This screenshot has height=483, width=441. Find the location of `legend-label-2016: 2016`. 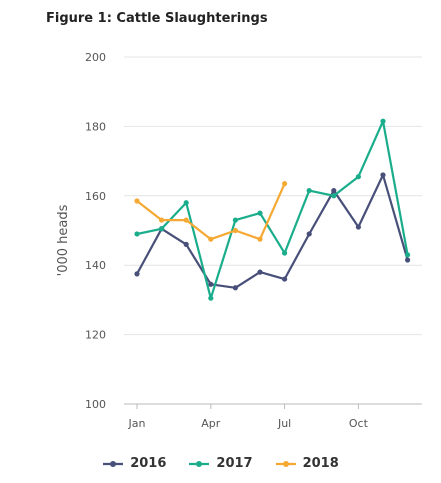

legend-label-2016: 2016 is located at coordinates (148, 463).